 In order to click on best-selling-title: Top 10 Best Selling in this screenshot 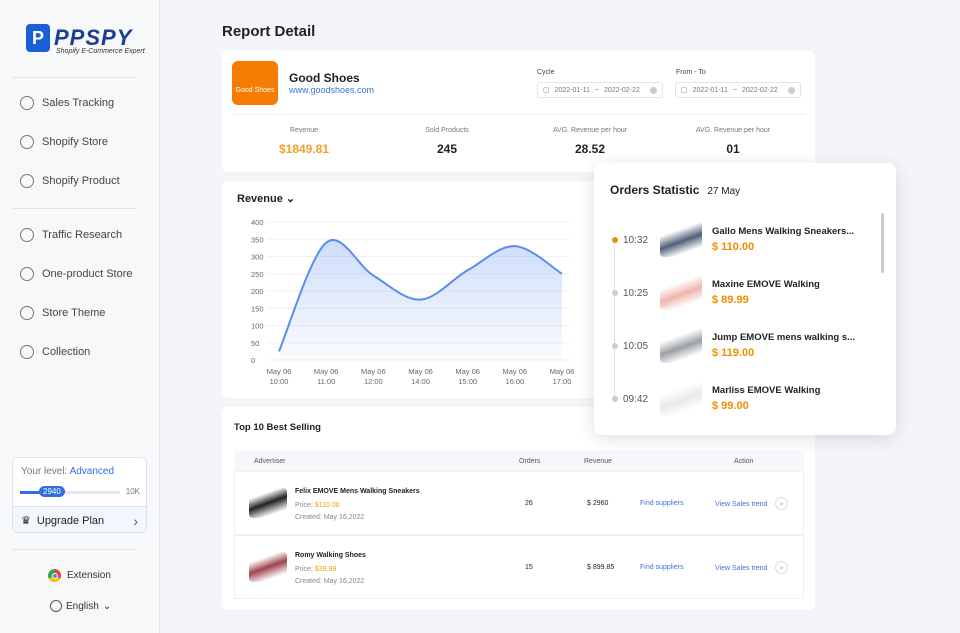, I will do `click(277, 427)`.